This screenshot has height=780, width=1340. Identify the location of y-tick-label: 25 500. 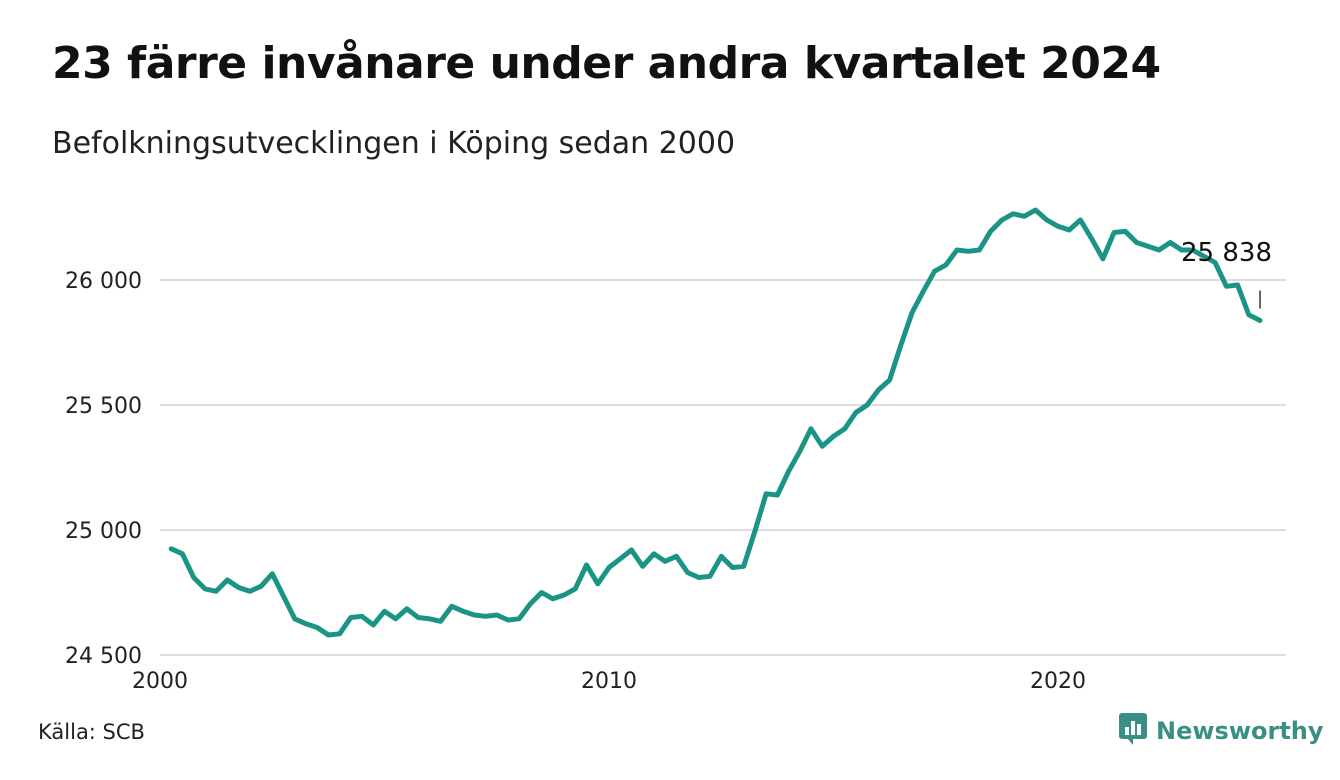
(103, 406).